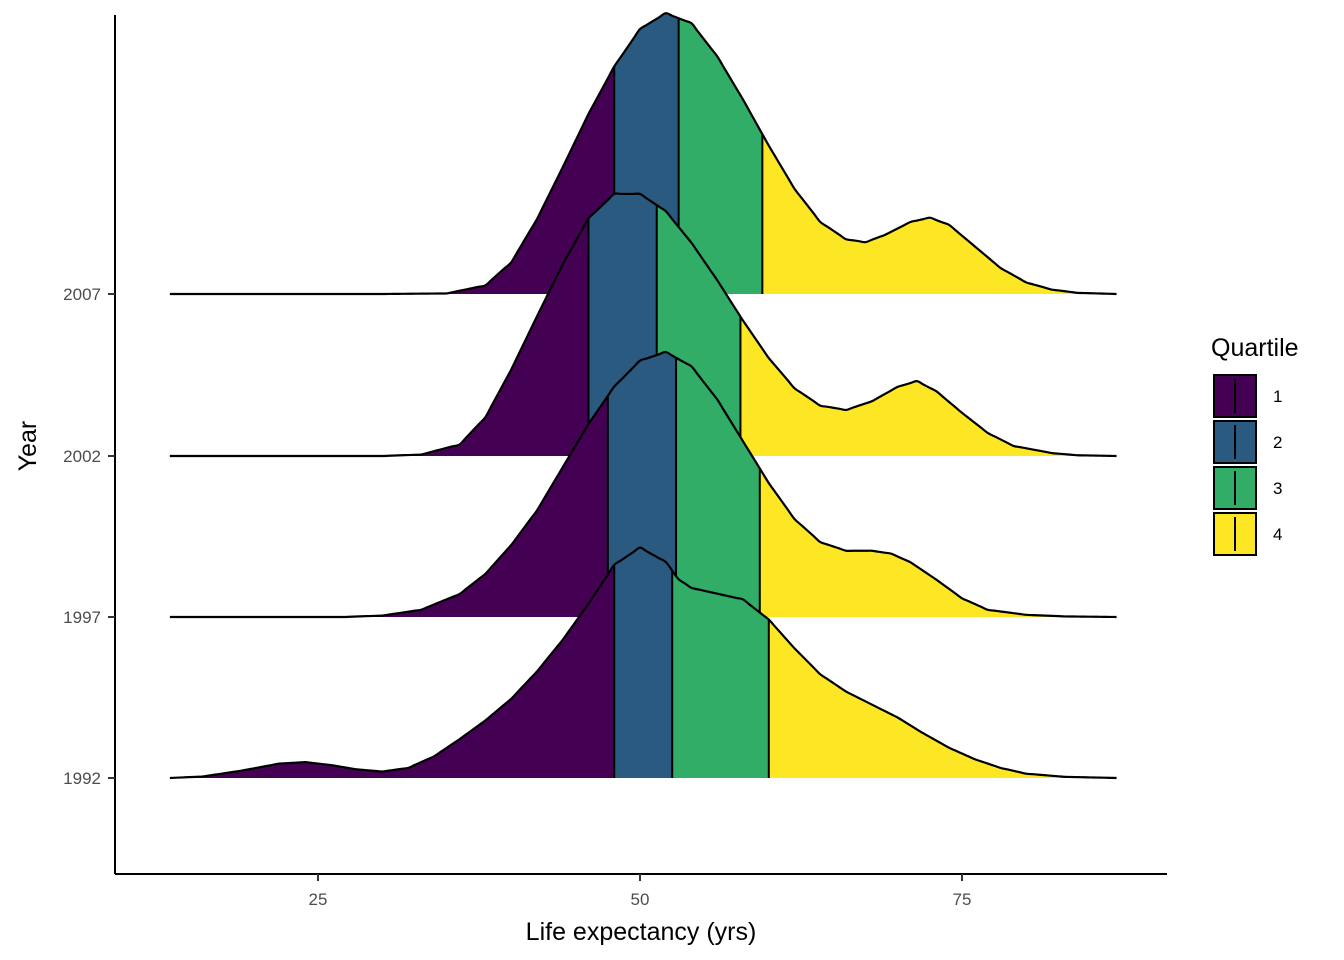 The image size is (1344, 960). What do you see at coordinates (1247, 534) in the screenshot?
I see `legend-key-4: 4` at bounding box center [1247, 534].